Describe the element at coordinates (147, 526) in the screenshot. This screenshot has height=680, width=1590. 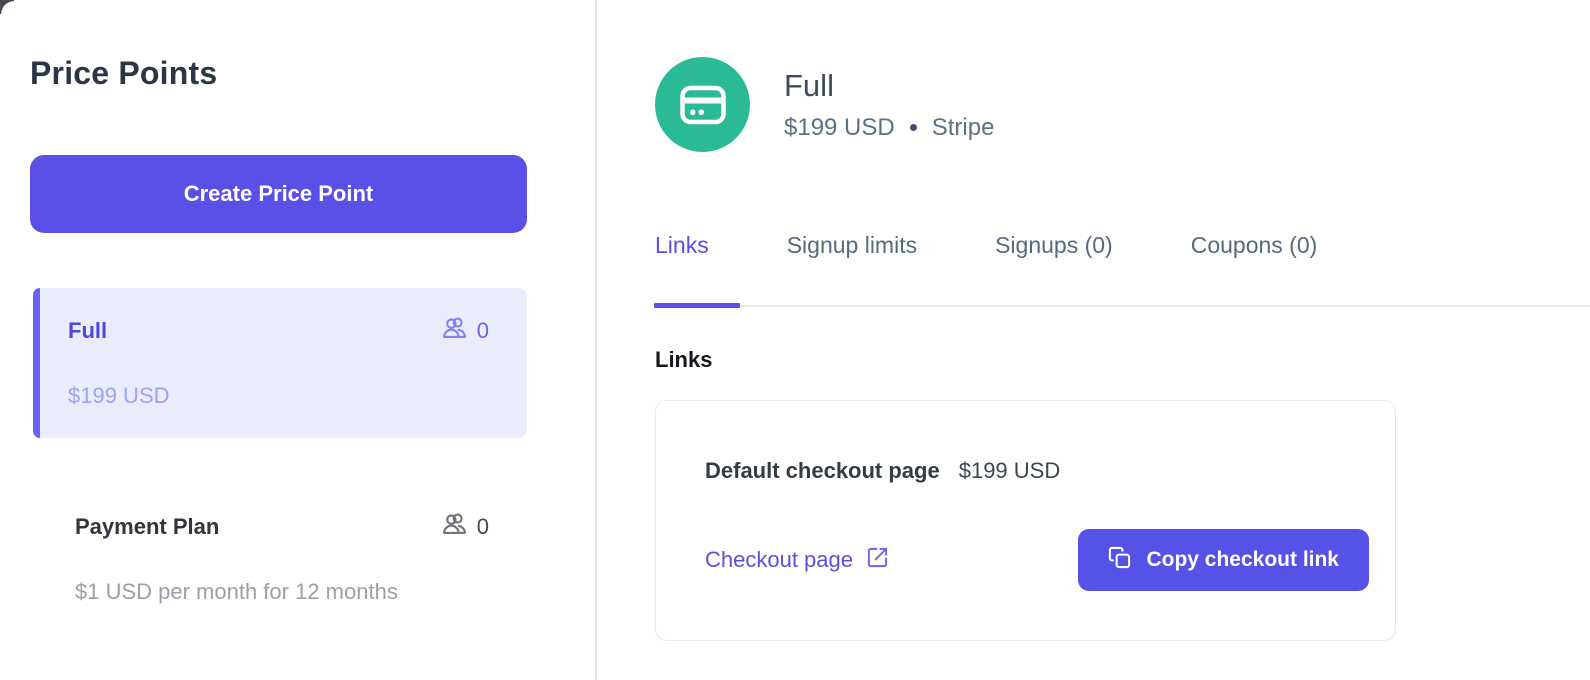
I see `price-point-name: Payment Plan` at that location.